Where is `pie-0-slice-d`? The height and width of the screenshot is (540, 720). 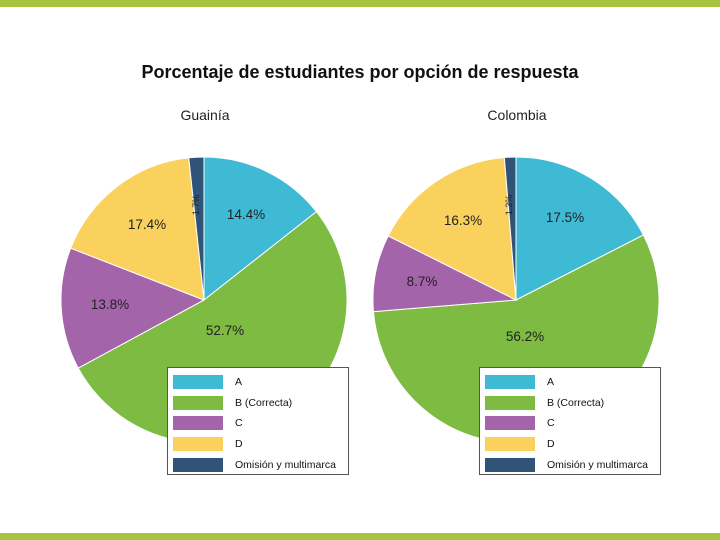 pie-0-slice-d is located at coordinates (137, 229).